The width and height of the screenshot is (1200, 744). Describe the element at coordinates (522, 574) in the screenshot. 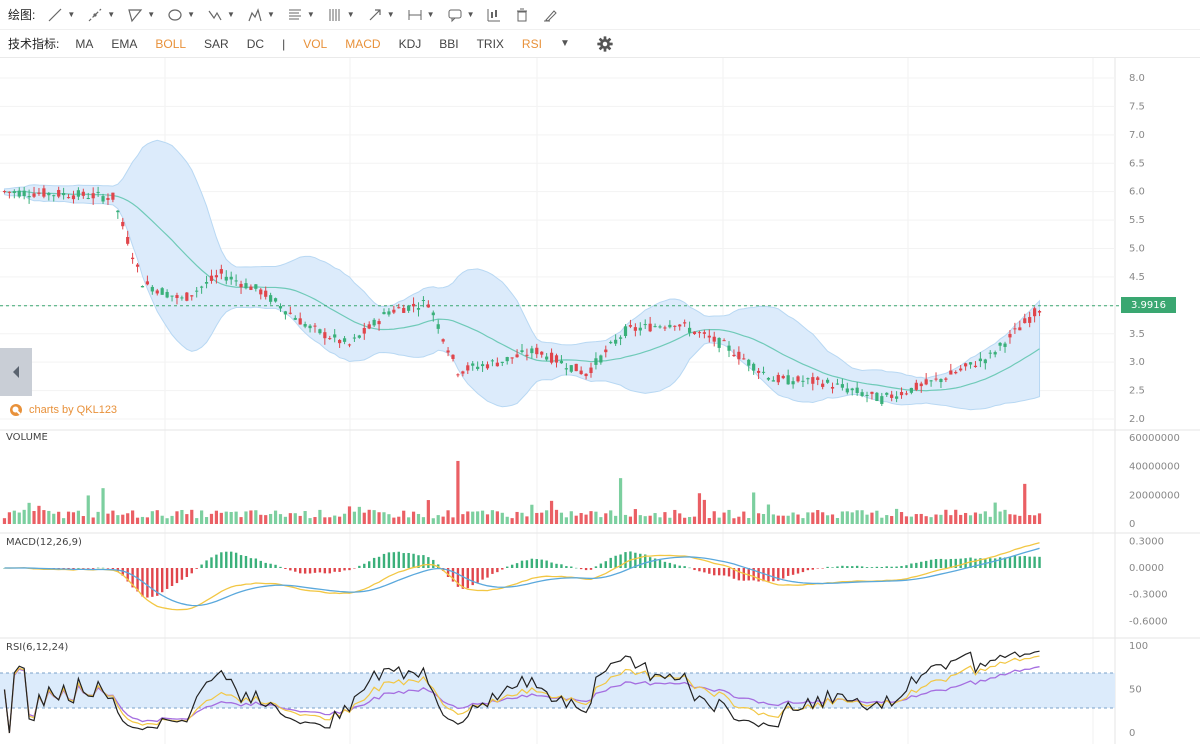

I see `macd-panel: MACD(12,26,9)` at that location.